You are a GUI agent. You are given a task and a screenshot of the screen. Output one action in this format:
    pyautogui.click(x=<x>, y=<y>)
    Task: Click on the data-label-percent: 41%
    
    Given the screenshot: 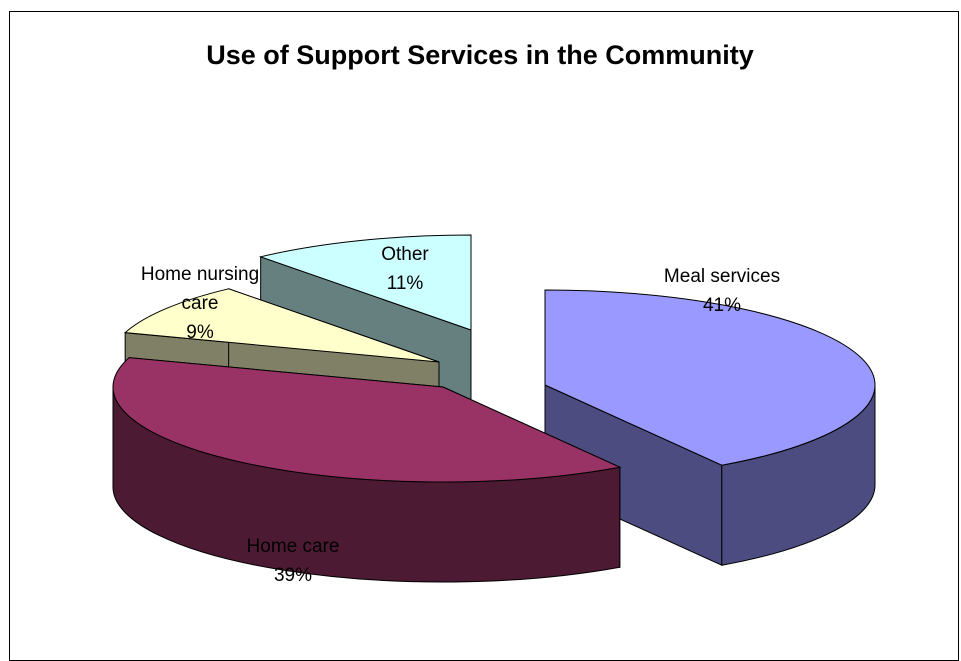 What is the action you would take?
    pyautogui.click(x=722, y=305)
    